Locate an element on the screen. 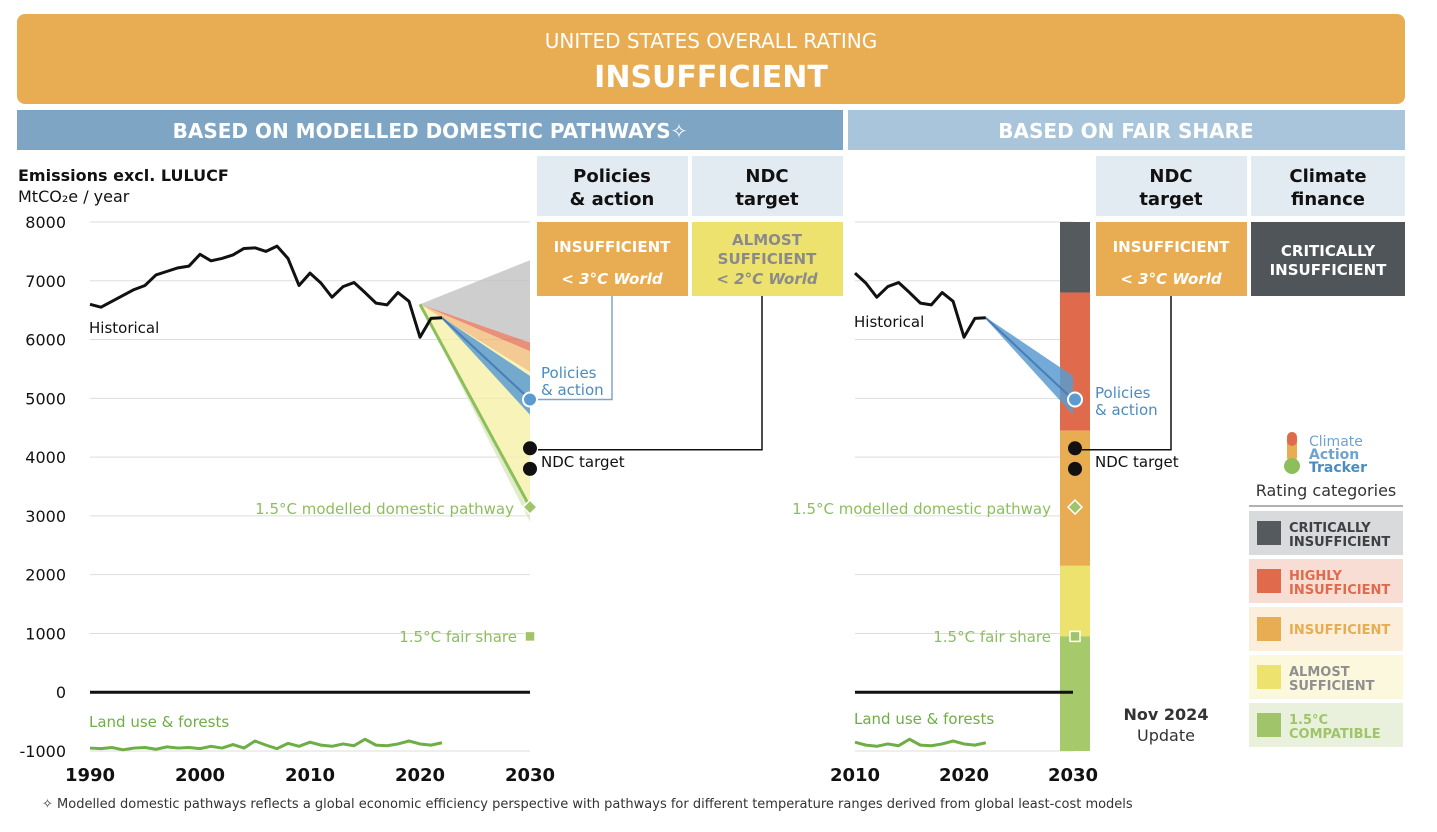 Image resolution: width=1437 pixels, height=832 pixels. pathway-line-left is located at coordinates (475, 405).